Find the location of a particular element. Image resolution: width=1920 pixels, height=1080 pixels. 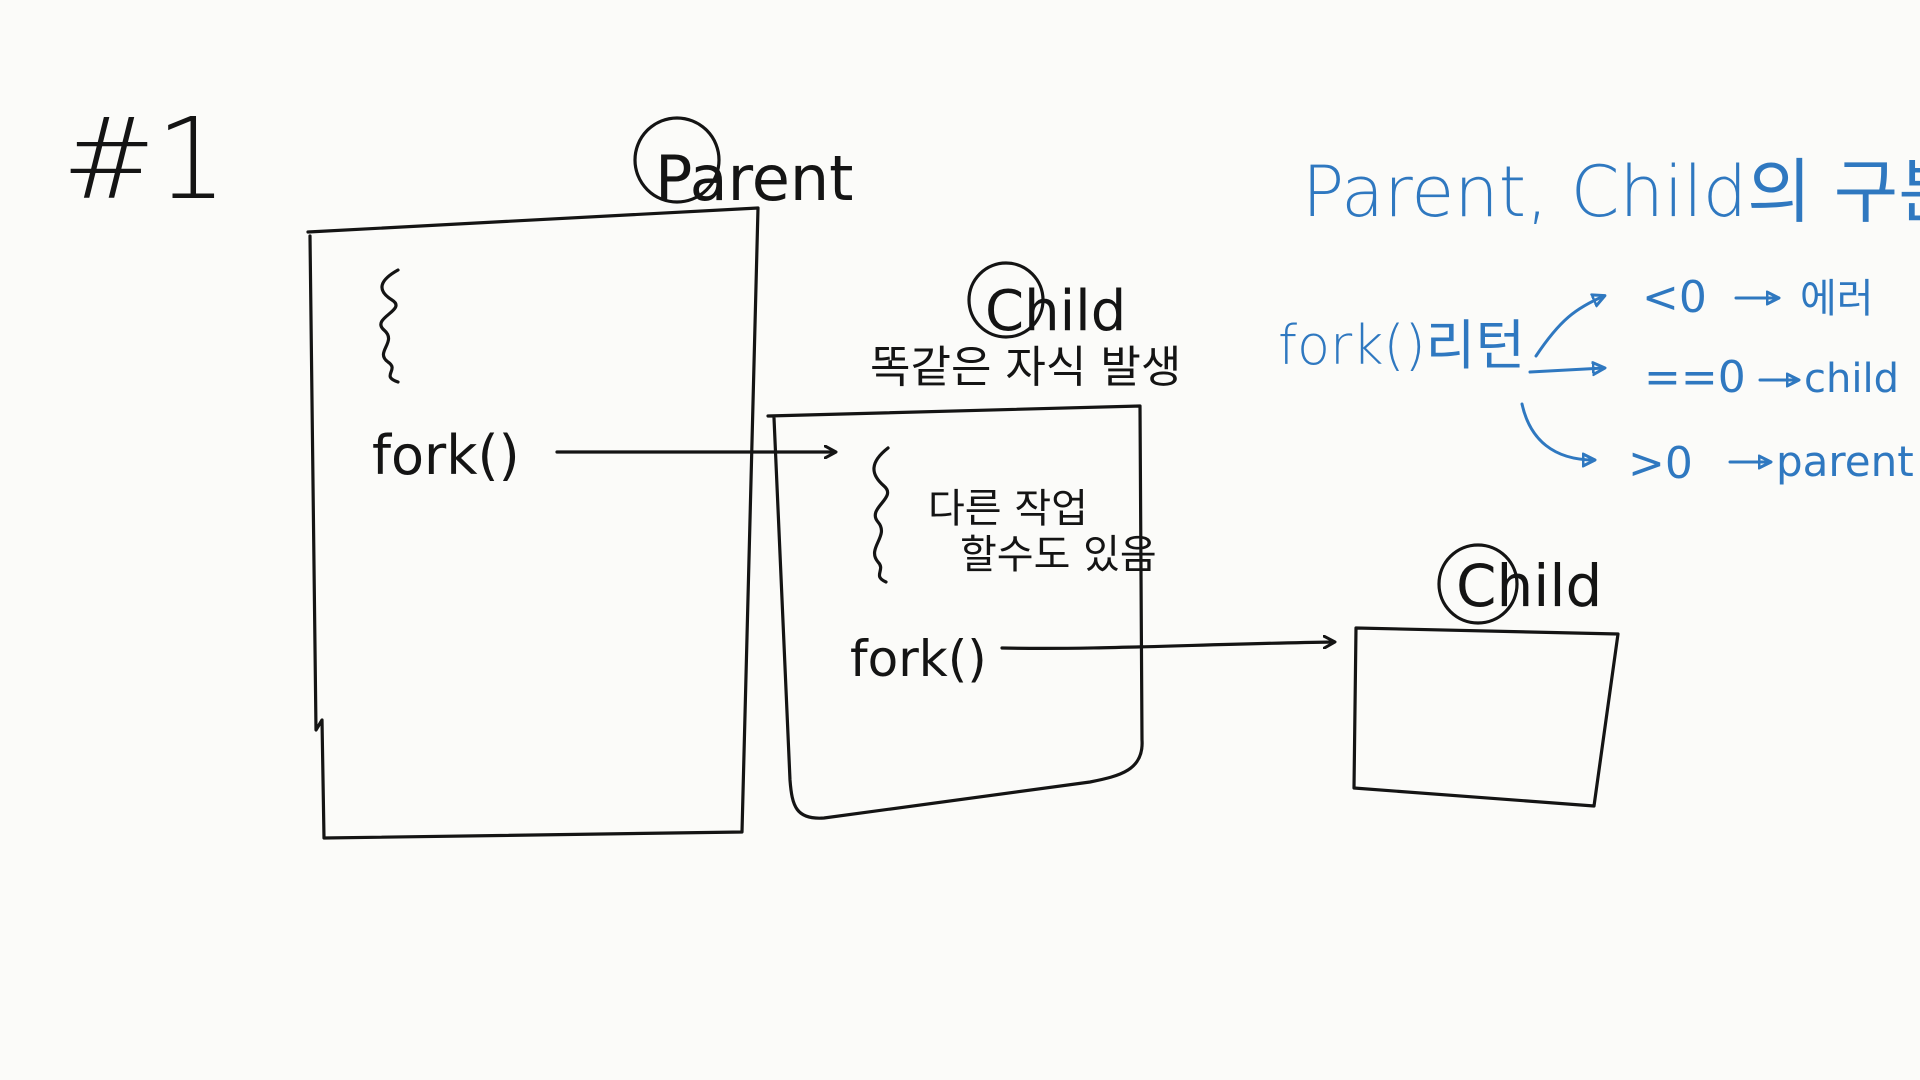

case-condition-error: <0 is located at coordinates (1674, 297).